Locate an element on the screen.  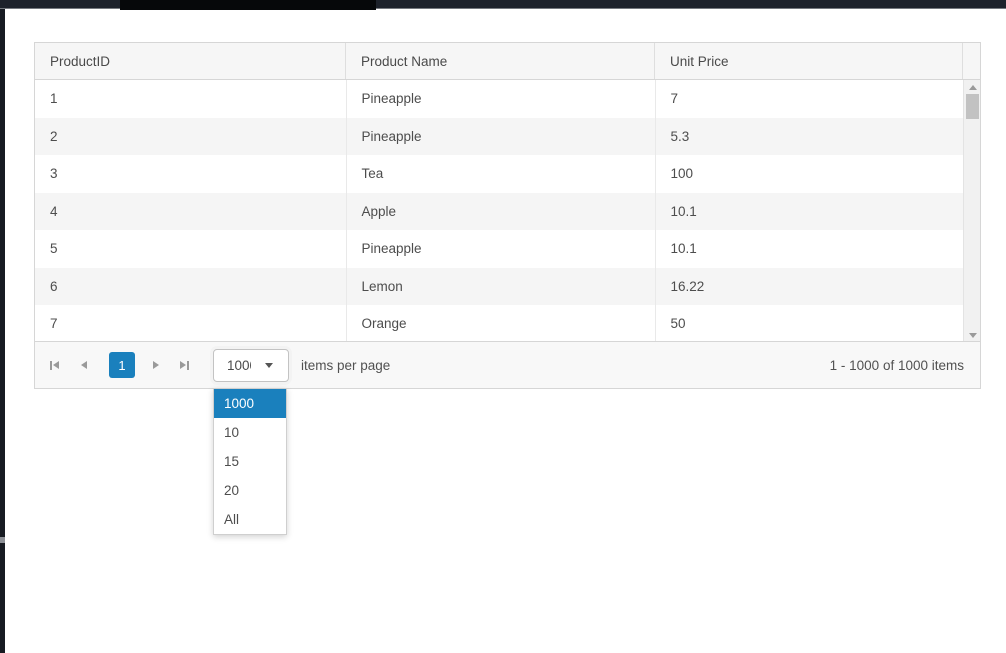
left-edge-marker is located at coordinates (2, 540).